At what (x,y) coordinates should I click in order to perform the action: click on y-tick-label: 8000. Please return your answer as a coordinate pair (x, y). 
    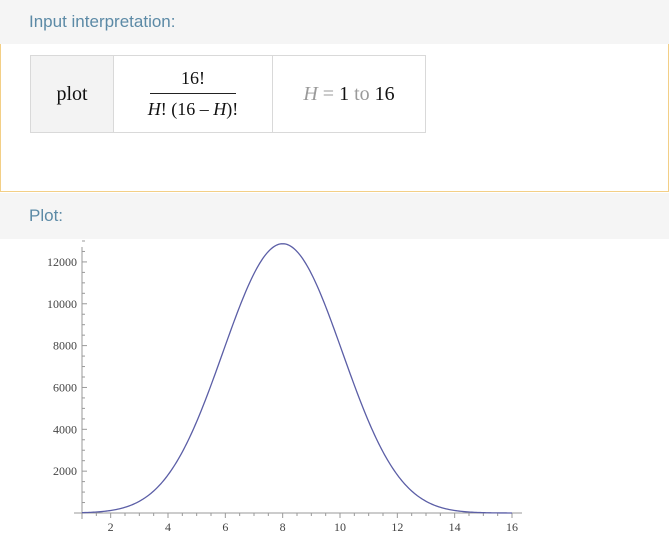
    Looking at the image, I should click on (65, 346).